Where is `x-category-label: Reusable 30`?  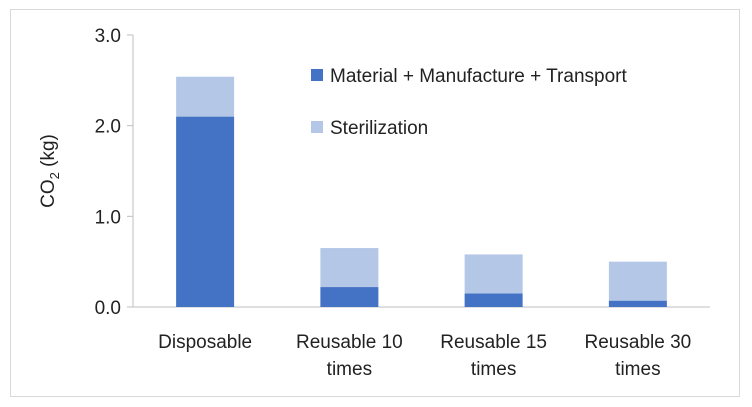 x-category-label: Reusable 30 is located at coordinates (638, 342).